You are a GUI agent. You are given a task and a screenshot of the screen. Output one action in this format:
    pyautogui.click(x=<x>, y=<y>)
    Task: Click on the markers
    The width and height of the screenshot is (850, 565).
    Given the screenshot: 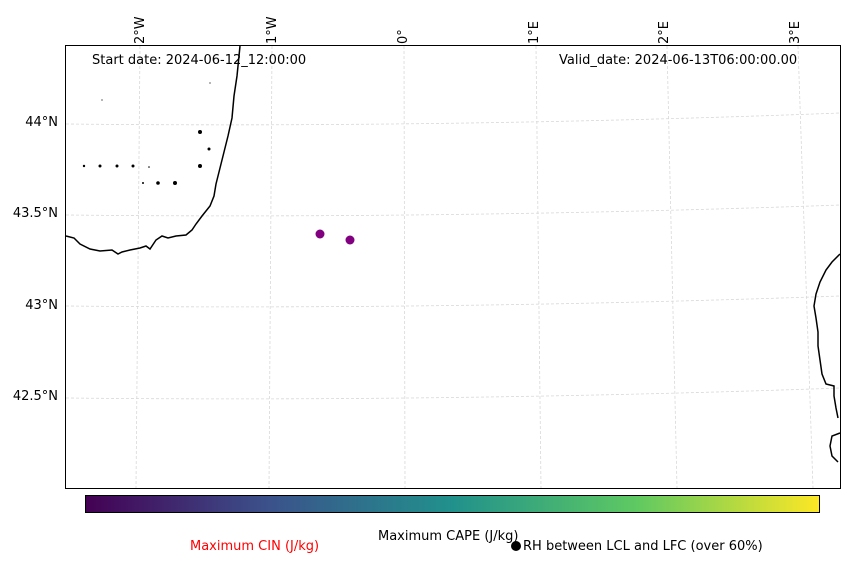 What is the action you would take?
    pyautogui.click(x=335, y=237)
    